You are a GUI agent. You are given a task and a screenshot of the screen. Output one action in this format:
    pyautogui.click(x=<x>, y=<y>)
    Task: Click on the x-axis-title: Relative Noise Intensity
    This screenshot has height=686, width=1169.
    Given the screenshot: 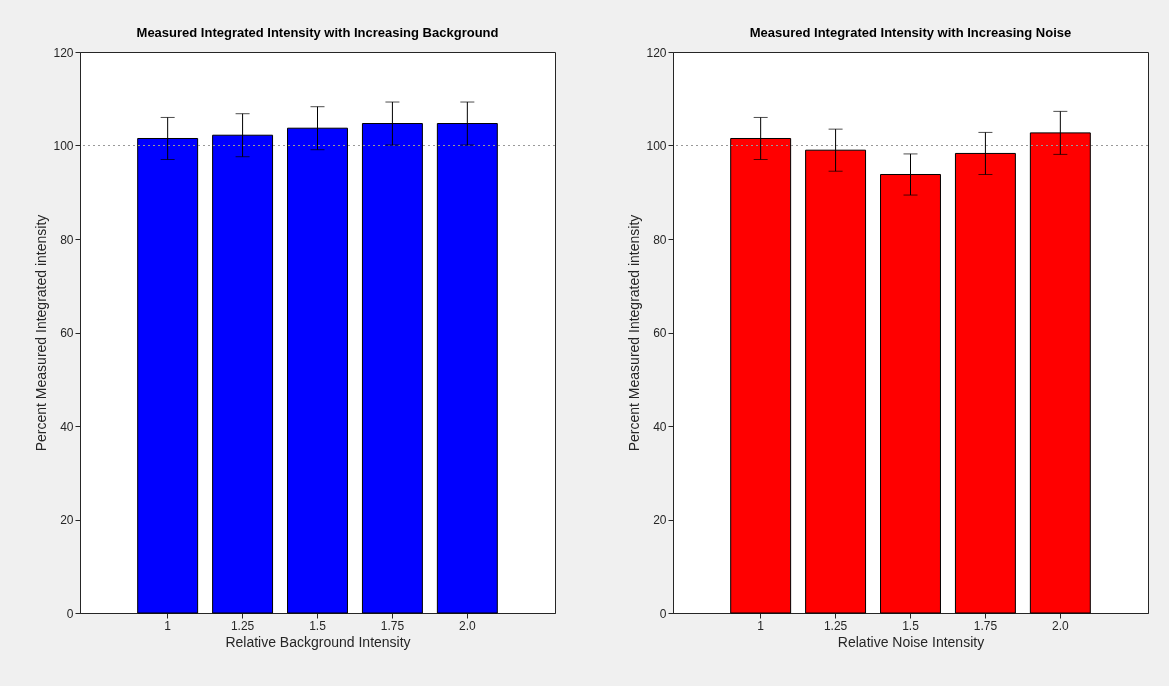 What is the action you would take?
    pyautogui.click(x=911, y=641)
    